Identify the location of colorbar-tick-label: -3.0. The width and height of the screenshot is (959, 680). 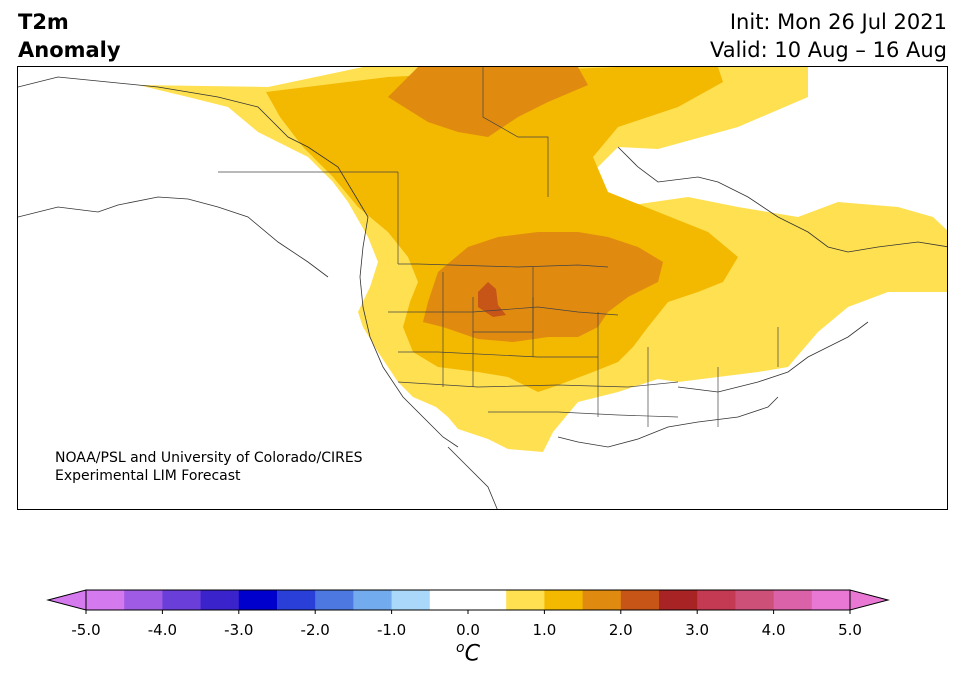
(239, 630).